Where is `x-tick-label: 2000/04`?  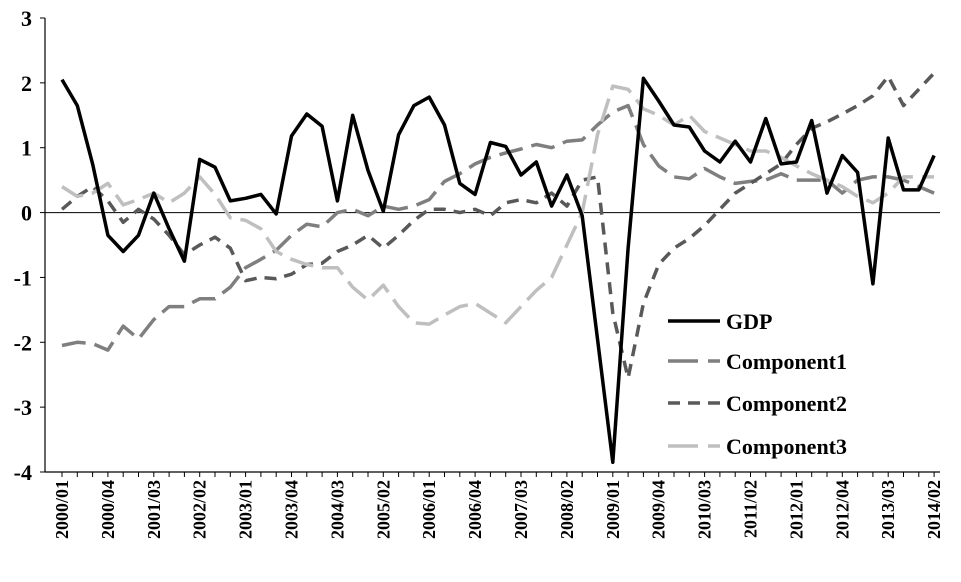 x-tick-label: 2000/04 is located at coordinates (108, 509).